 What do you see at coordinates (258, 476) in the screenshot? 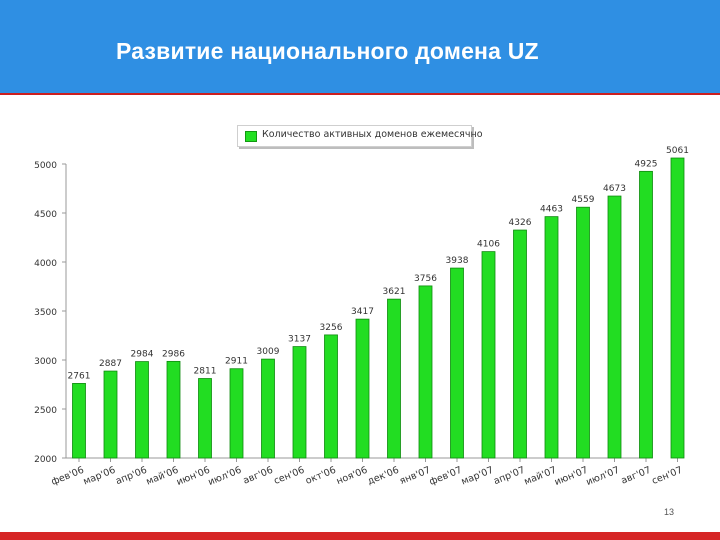
I see `x-tick-label: авг'06` at bounding box center [258, 476].